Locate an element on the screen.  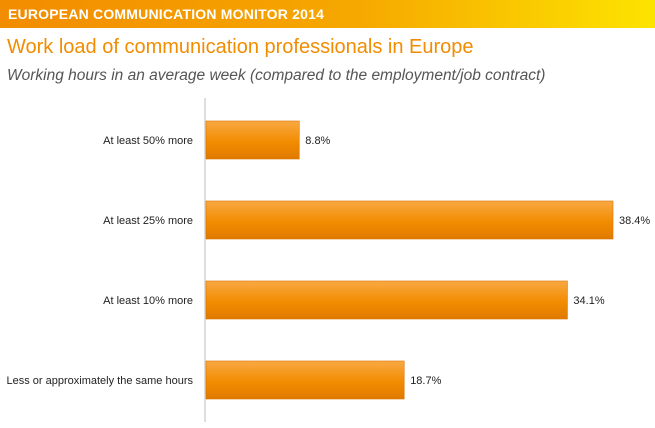
value-label: 18.7% is located at coordinates (425, 381).